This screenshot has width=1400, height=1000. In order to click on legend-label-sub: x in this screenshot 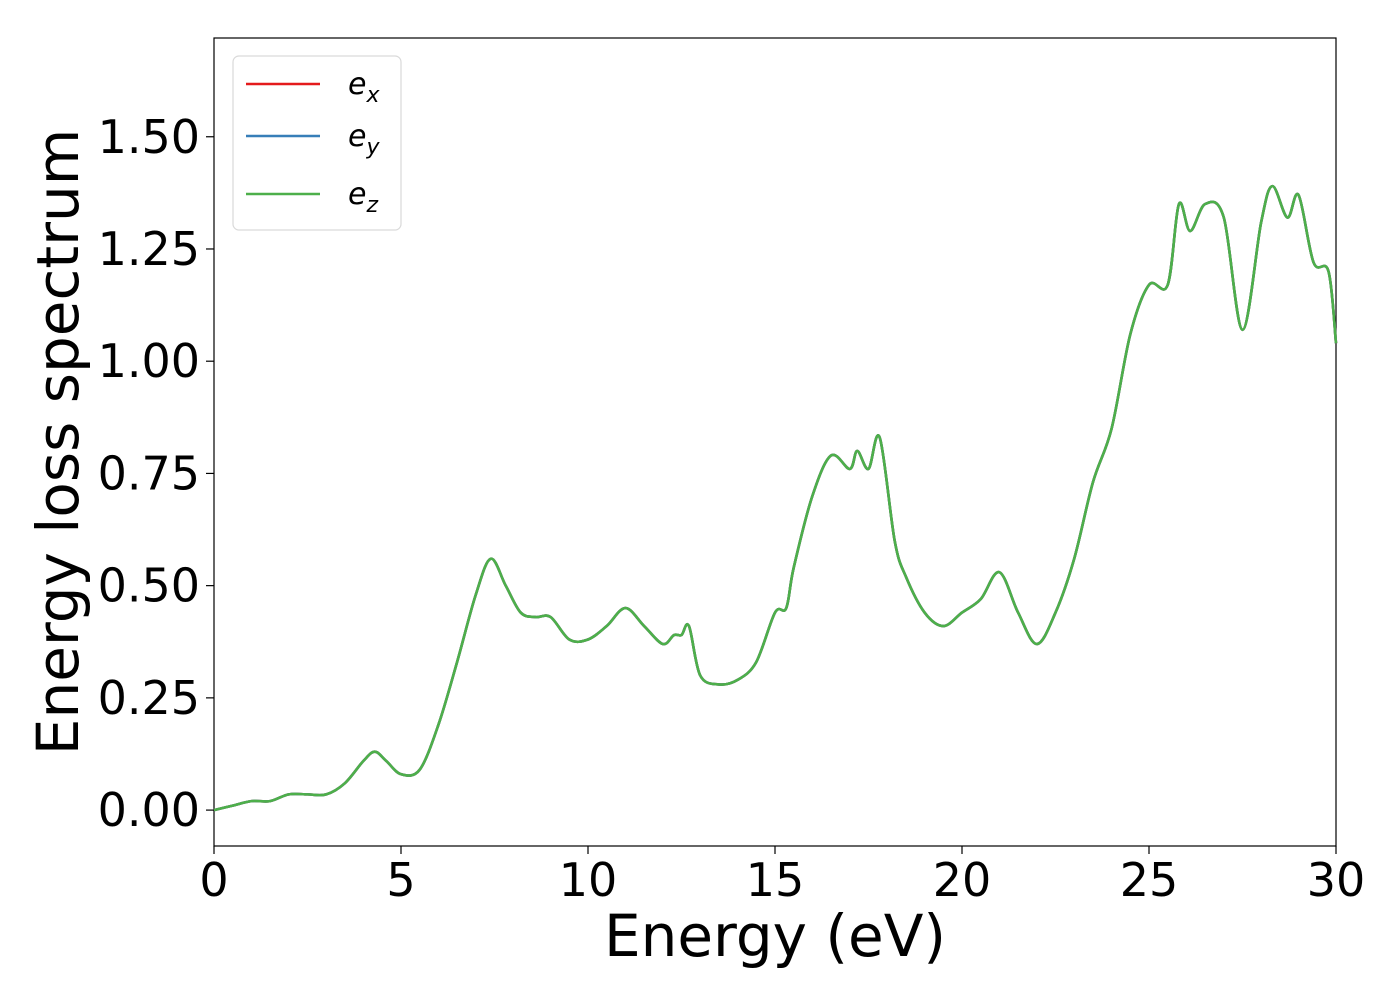, I will do `click(372, 95)`.